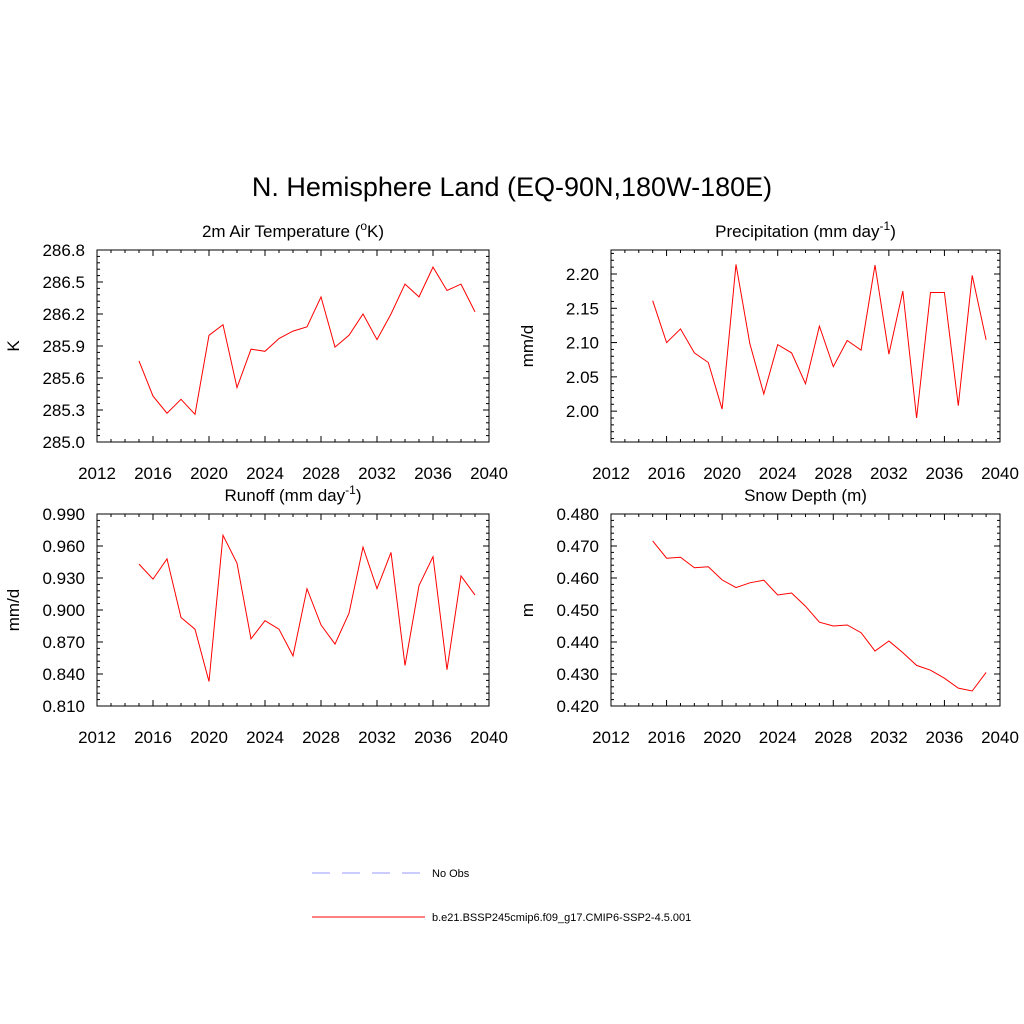 The width and height of the screenshot is (1024, 1024). What do you see at coordinates (582, 308) in the screenshot?
I see `y-tick-label: 2.15` at bounding box center [582, 308].